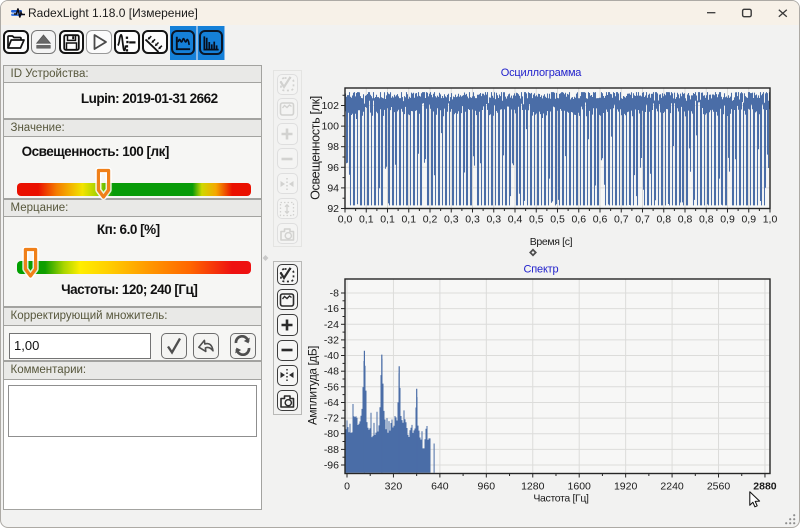  Describe the element at coordinates (394, 487) in the screenshot. I see `svg-text: 320` at that location.